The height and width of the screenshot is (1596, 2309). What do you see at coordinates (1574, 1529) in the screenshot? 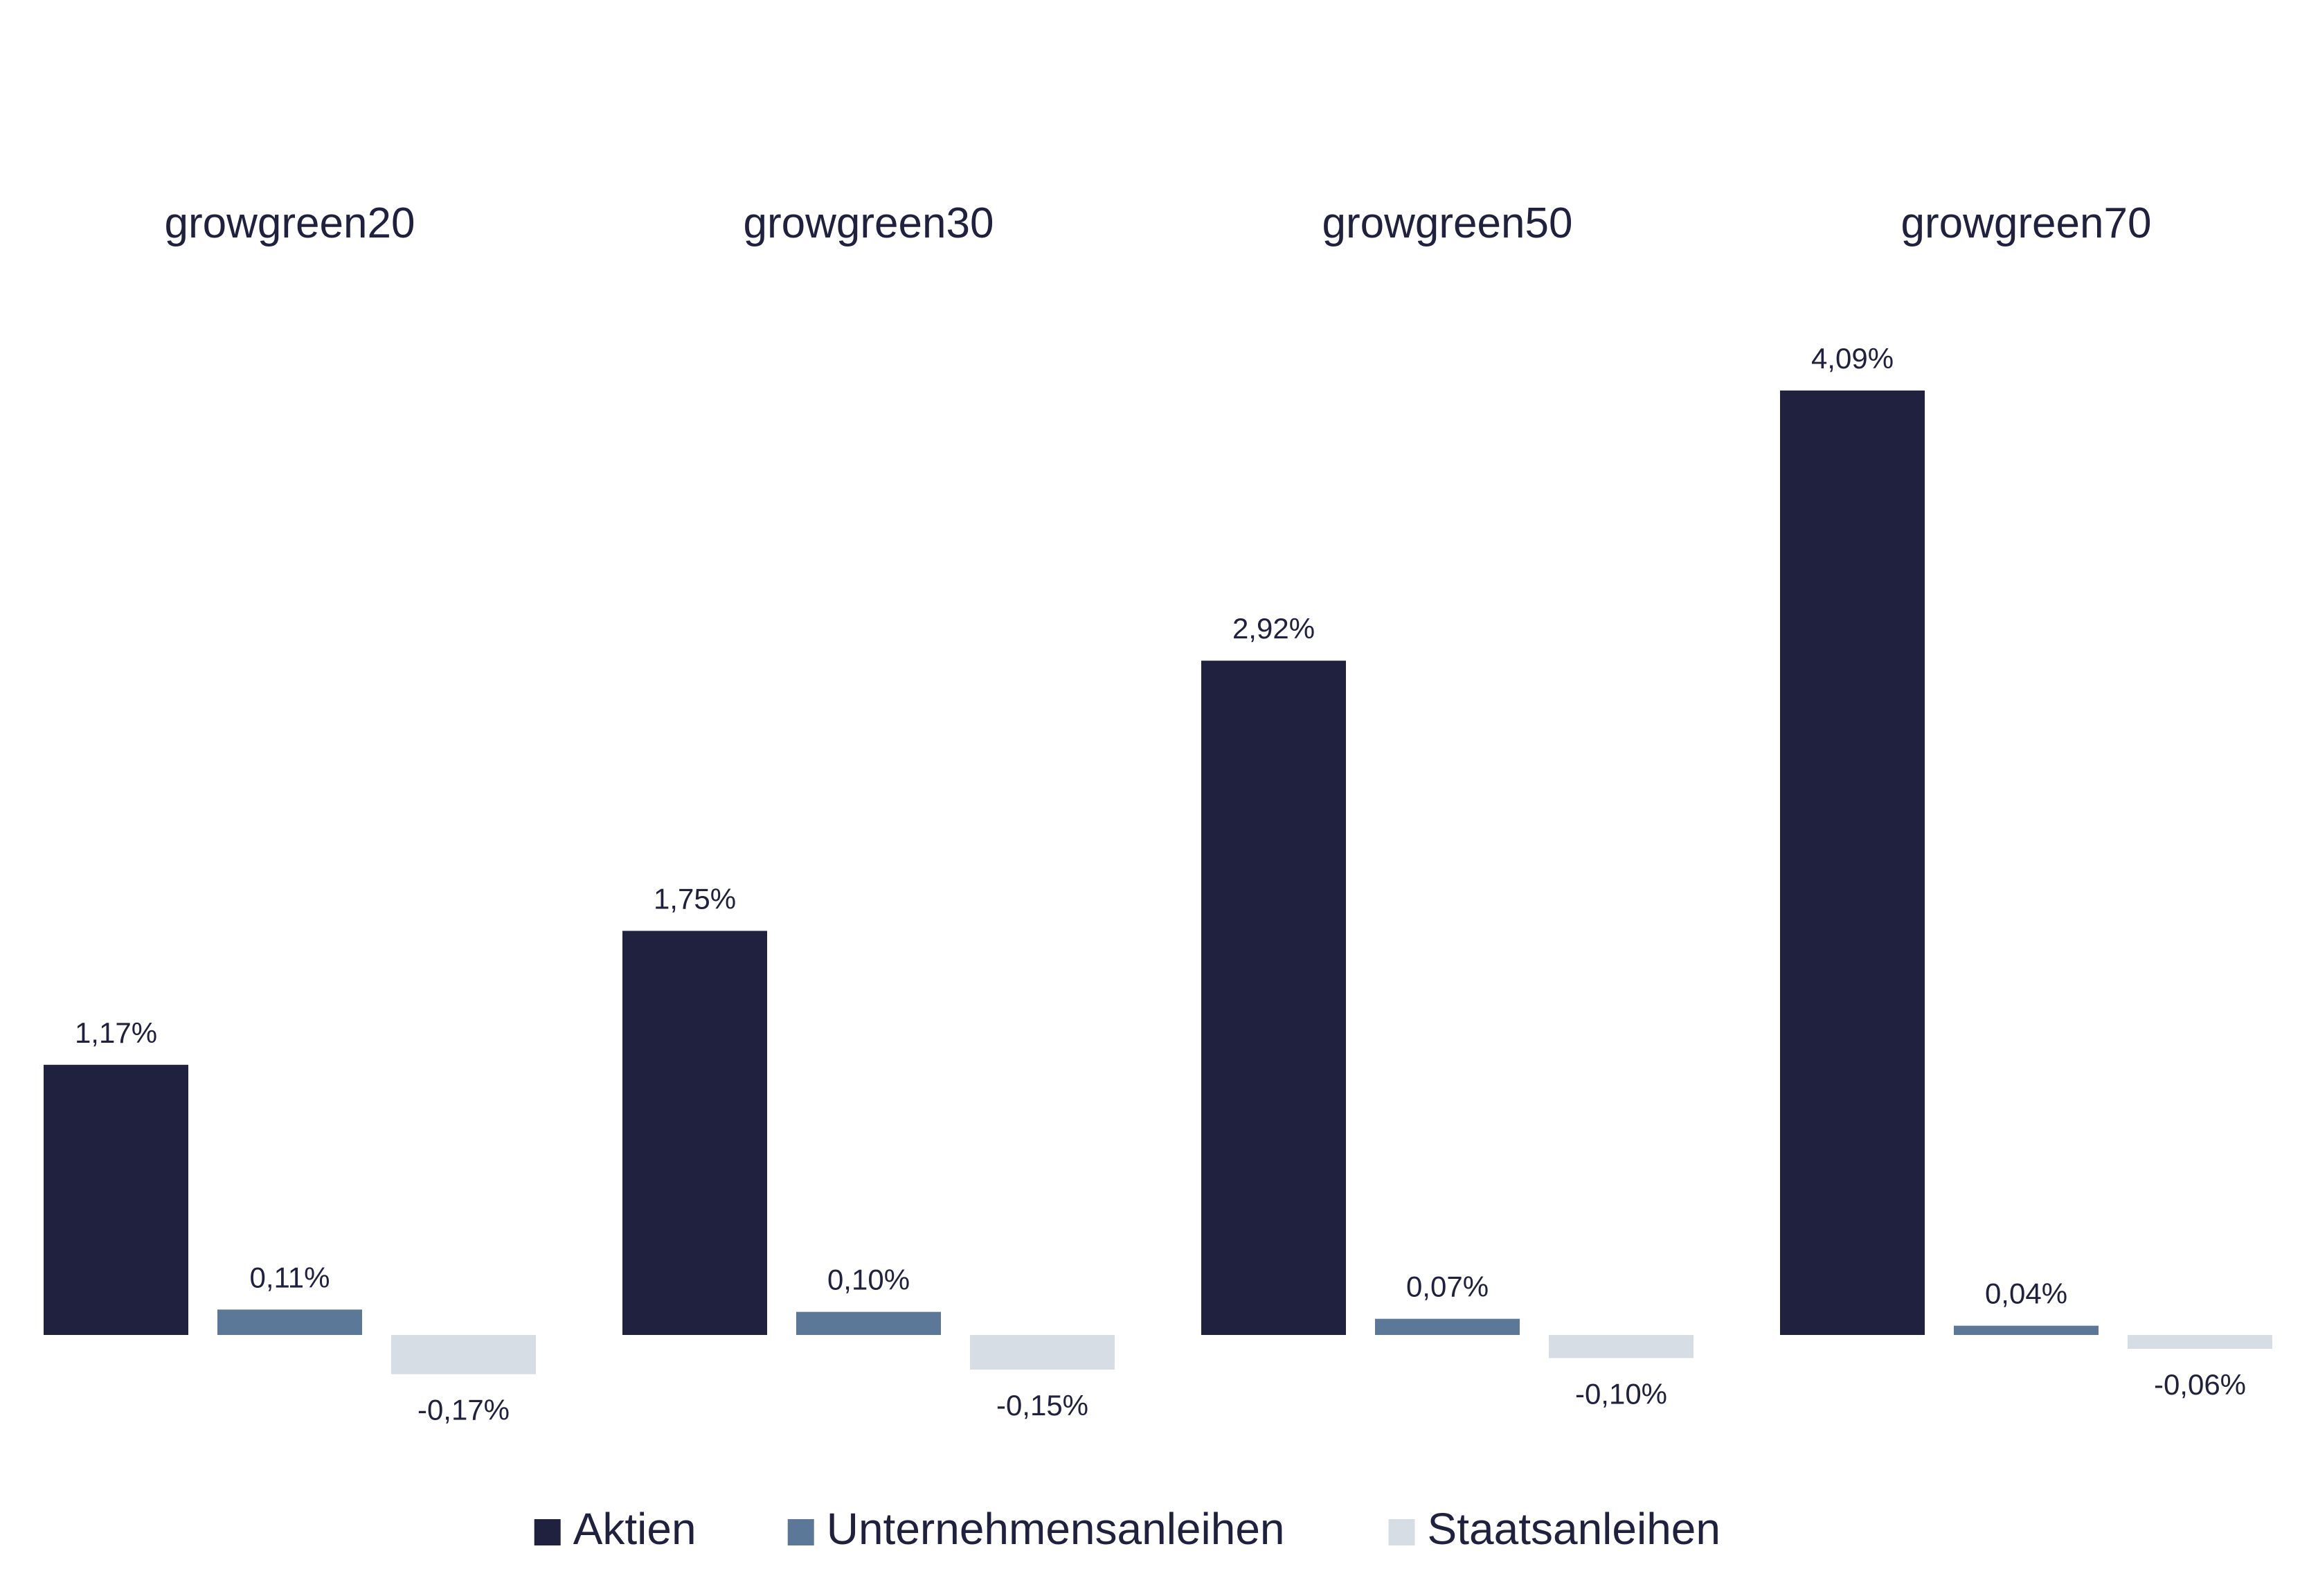
I see `legend-label-staatsanleihen: Staatsanleihen` at bounding box center [1574, 1529].